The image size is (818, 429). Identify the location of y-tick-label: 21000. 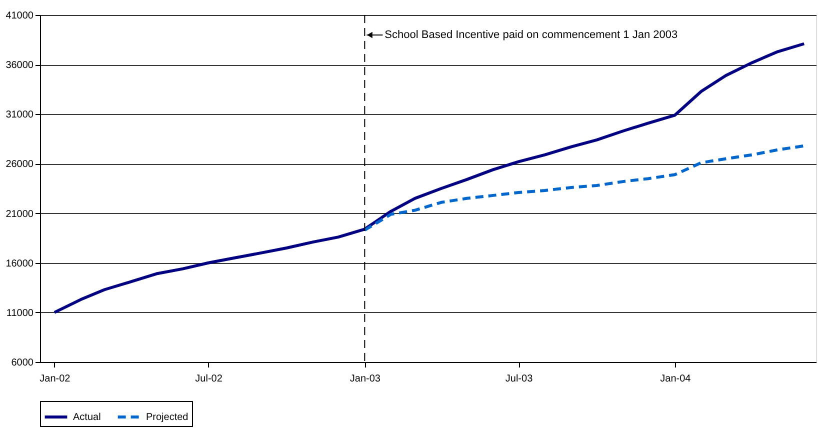
(20, 214).